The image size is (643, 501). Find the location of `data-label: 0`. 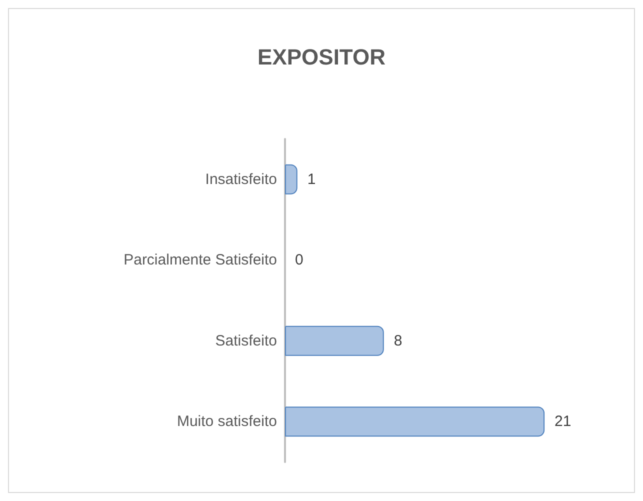

data-label: 0 is located at coordinates (299, 260).